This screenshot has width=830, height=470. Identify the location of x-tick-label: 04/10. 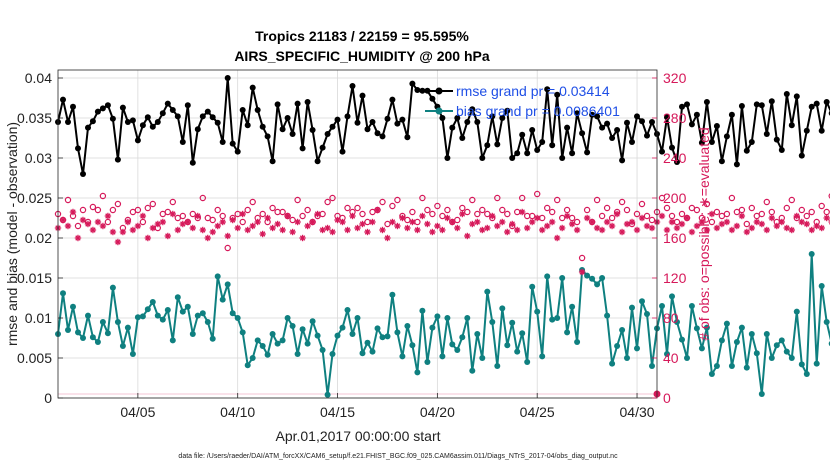
(237, 412).